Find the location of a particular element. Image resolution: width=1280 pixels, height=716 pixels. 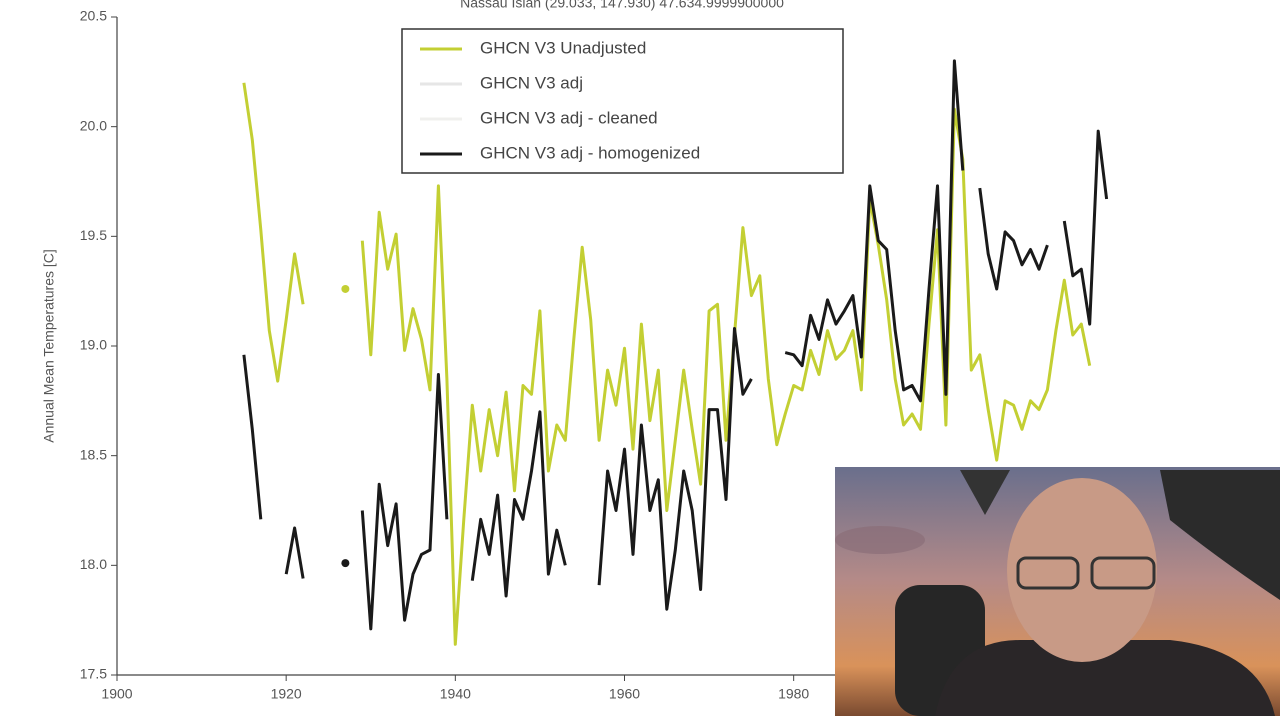

y-tick-label: 20.5 is located at coordinates (93, 16).